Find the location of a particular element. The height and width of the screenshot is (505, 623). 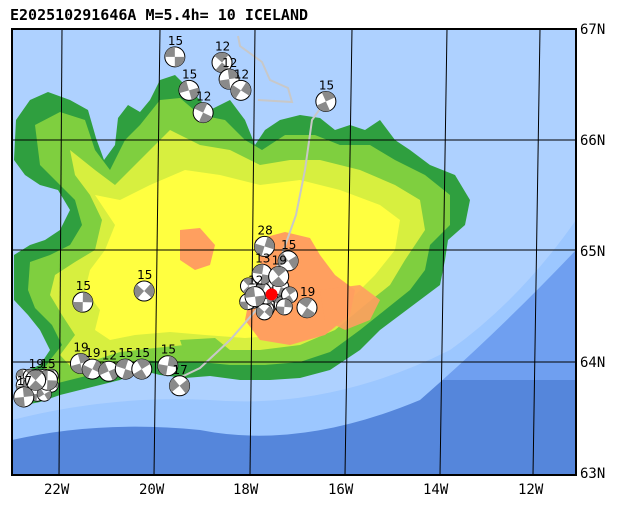

mechanism-depth-label: 28 is located at coordinates (265, 230).